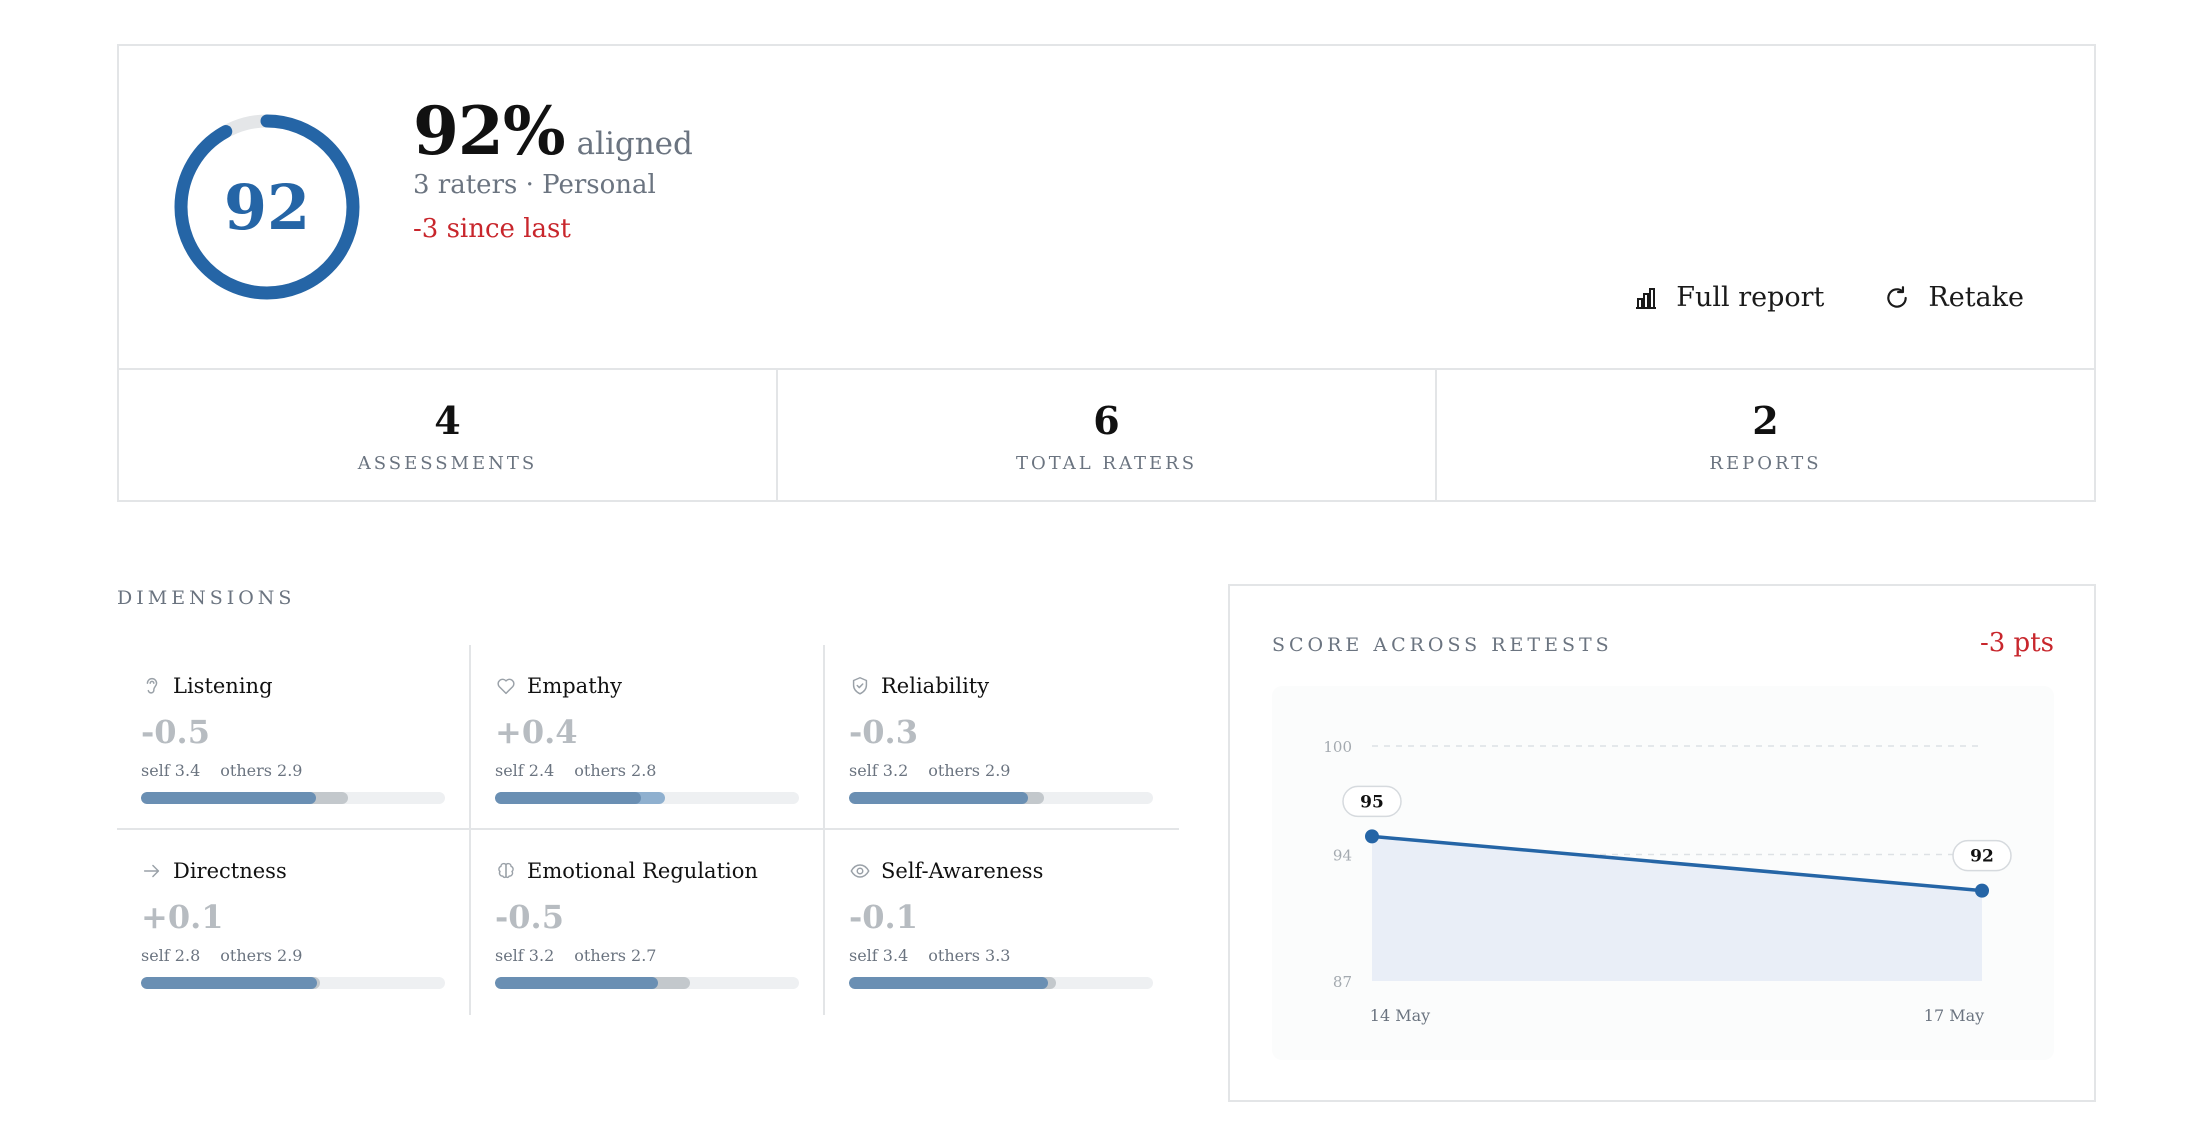 The image size is (2210, 1142). I want to click on self-score: self 2.8, so click(171, 955).